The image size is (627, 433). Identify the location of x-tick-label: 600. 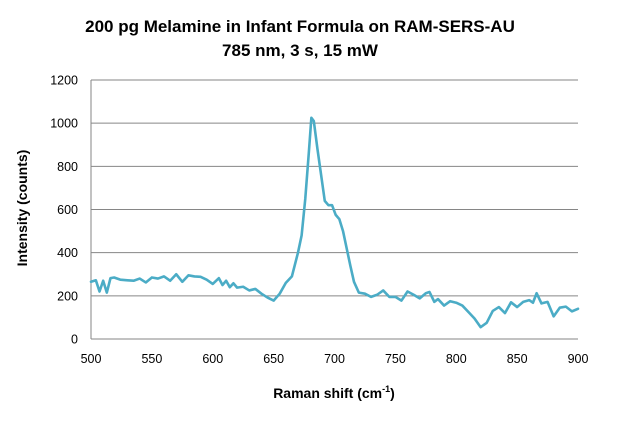
(212, 359).